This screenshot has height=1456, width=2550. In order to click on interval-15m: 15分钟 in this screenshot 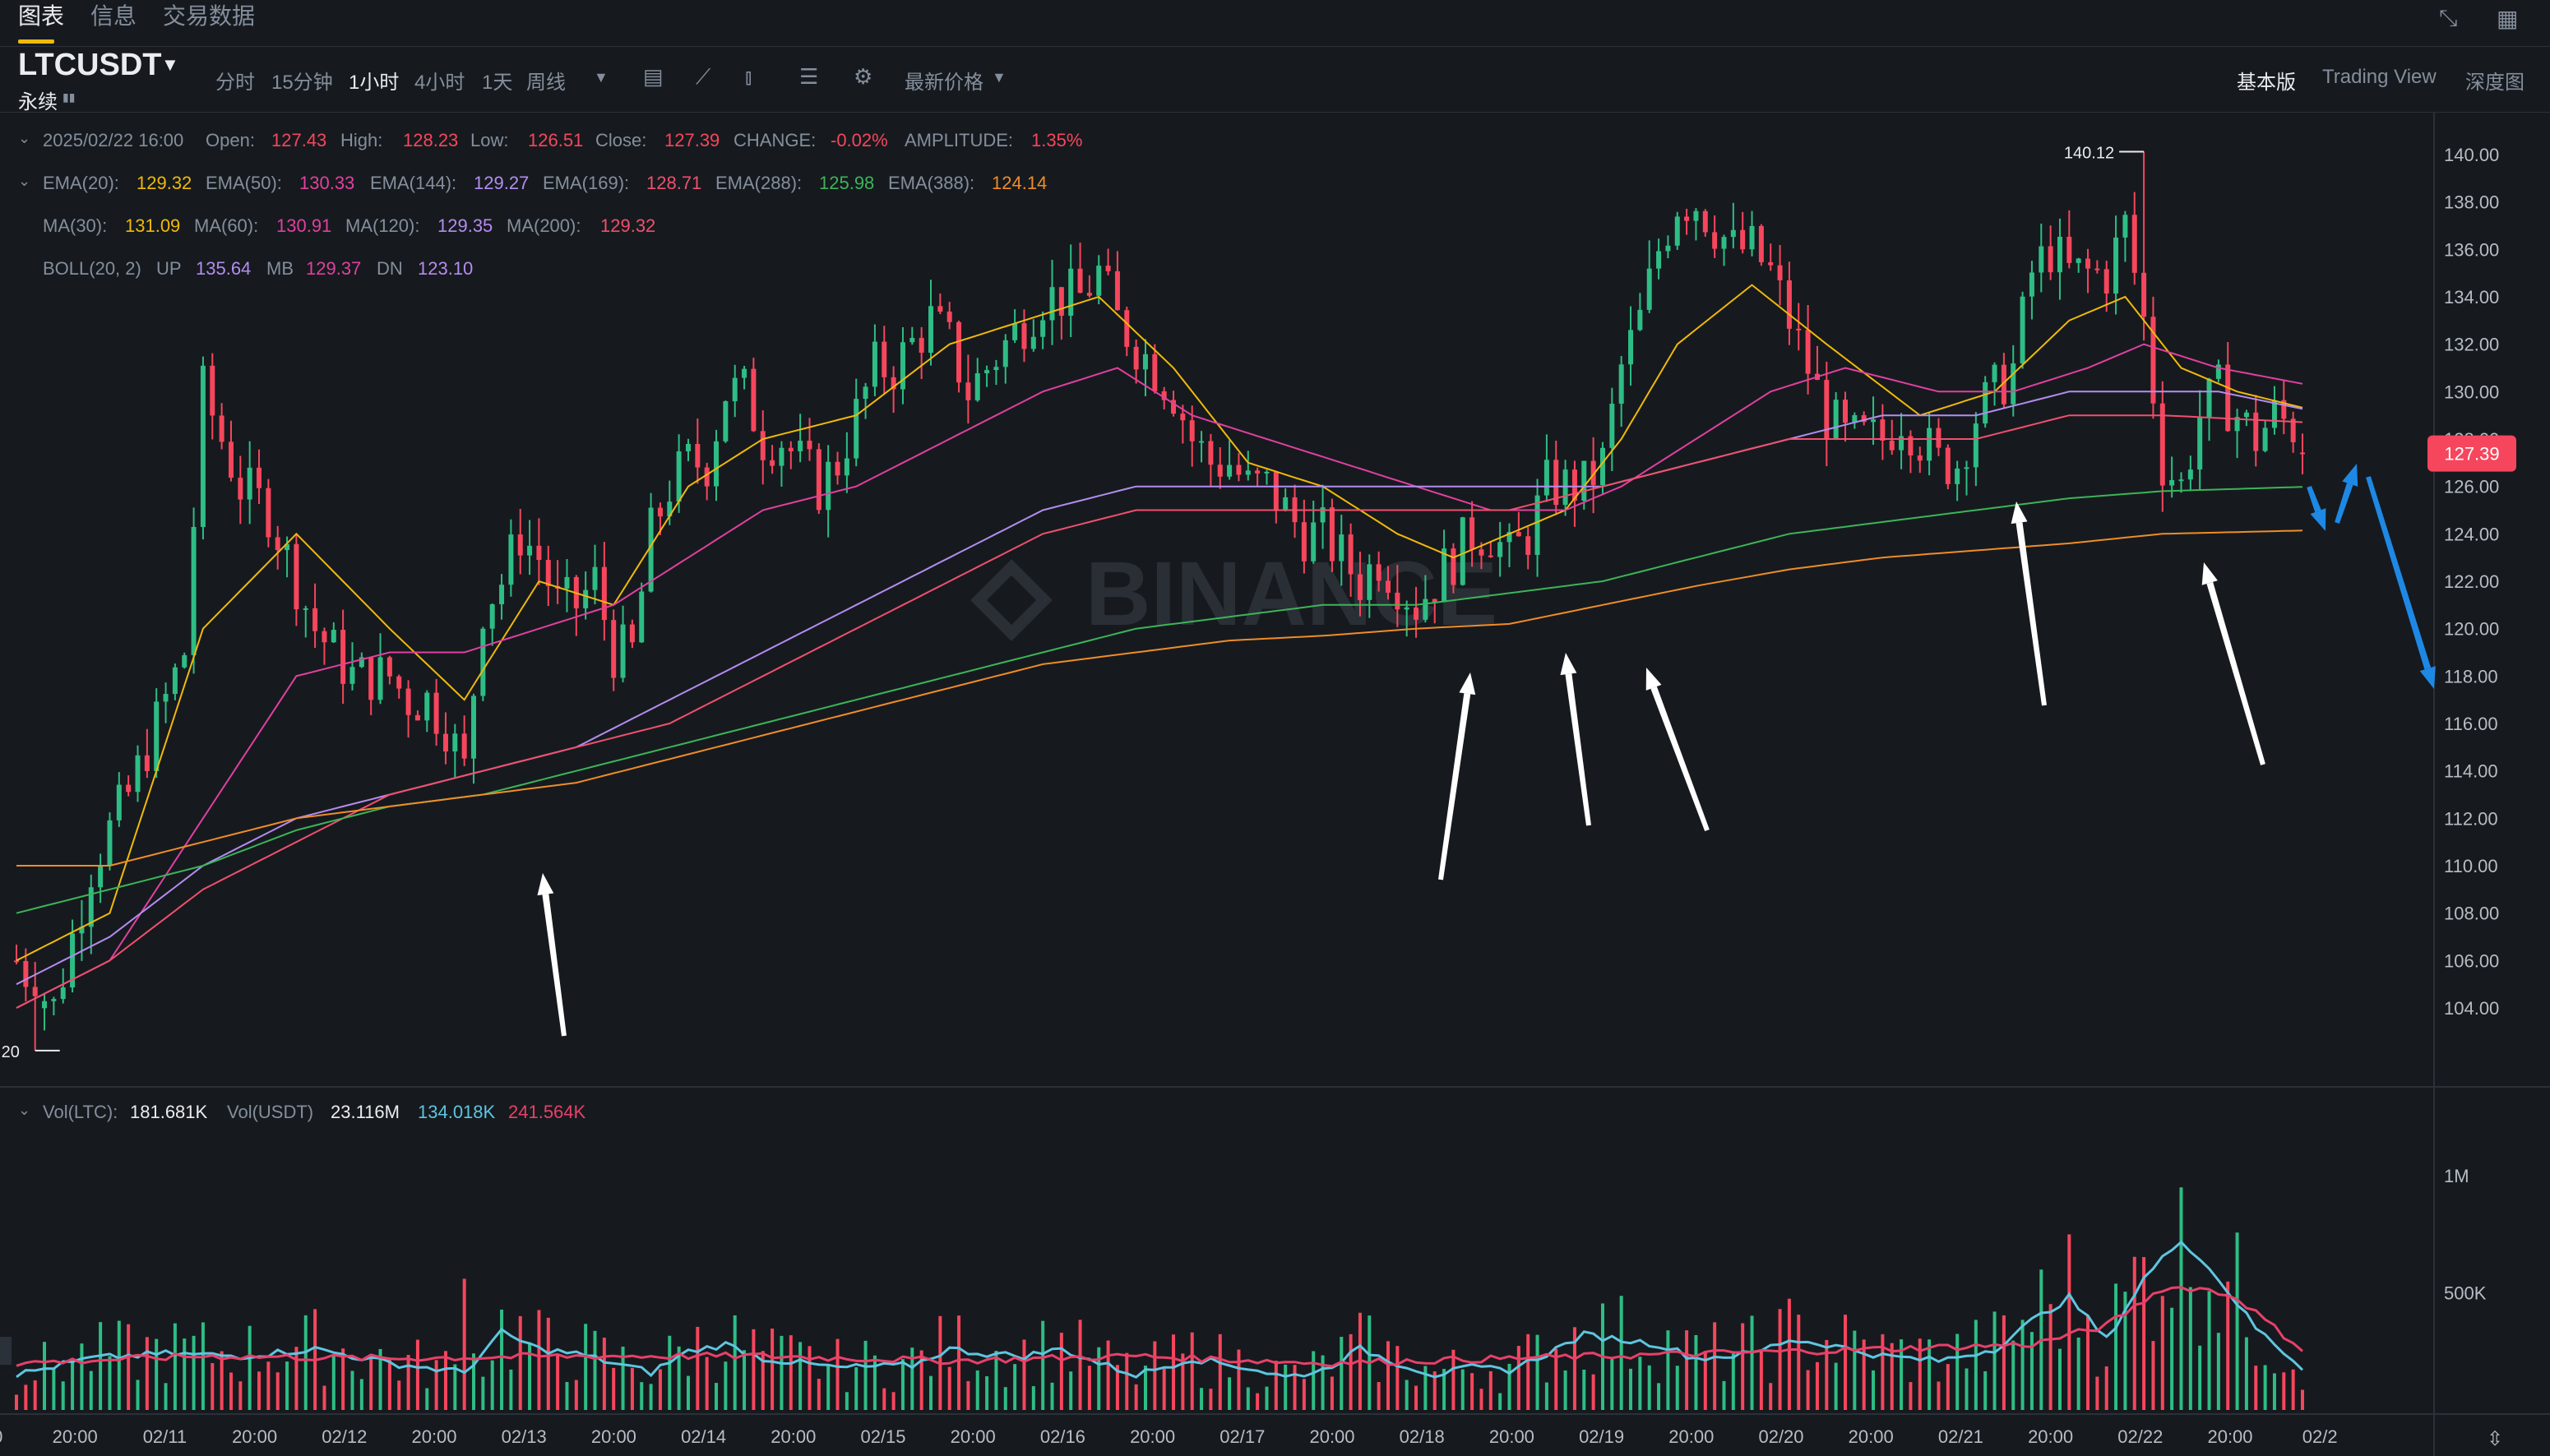, I will do `click(302, 83)`.